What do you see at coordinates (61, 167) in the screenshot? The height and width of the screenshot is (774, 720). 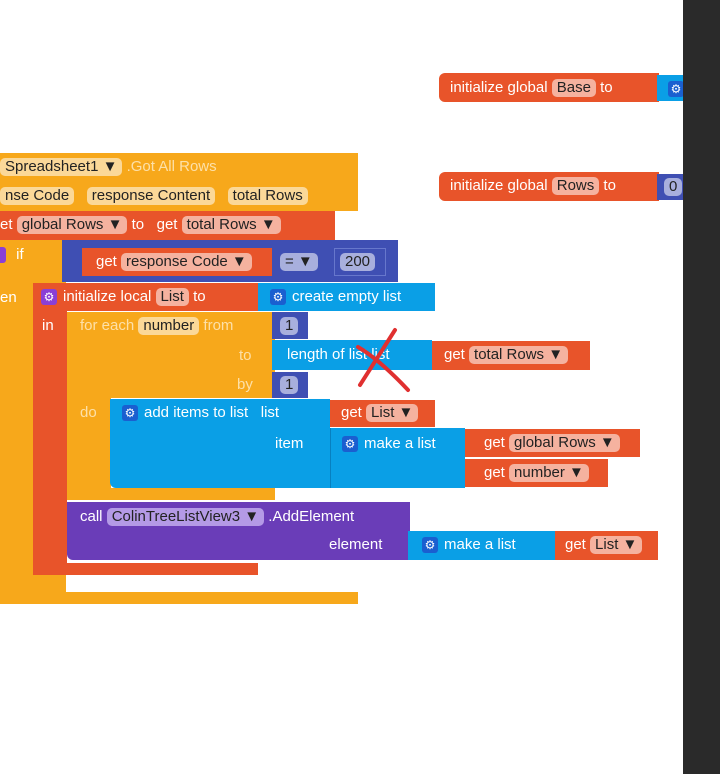 I see `component-dropdown: Spreadsheet1 ▼` at bounding box center [61, 167].